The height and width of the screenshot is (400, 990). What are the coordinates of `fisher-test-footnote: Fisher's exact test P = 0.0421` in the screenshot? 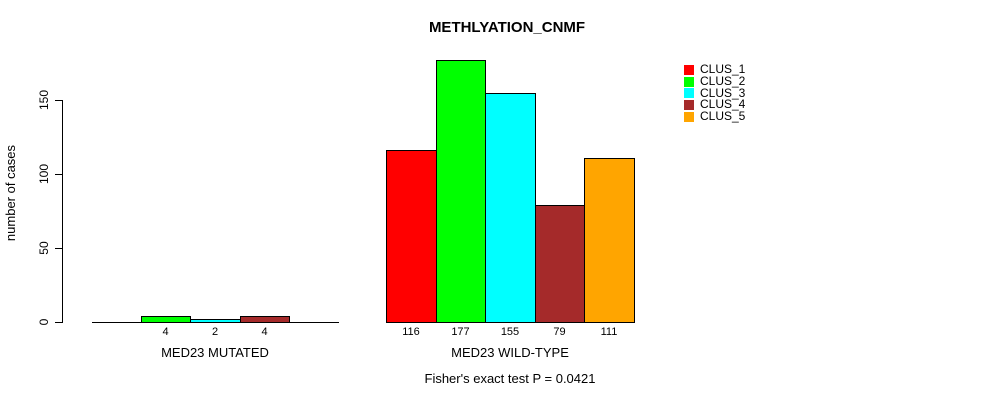 It's located at (510, 378).